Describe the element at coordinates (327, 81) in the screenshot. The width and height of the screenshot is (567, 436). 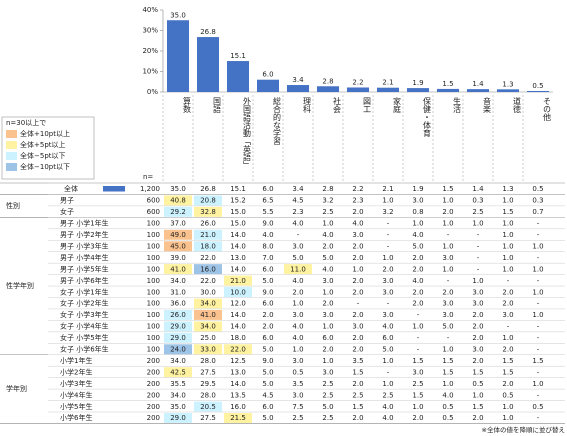
I see `bar-value-label: 2.8` at that location.